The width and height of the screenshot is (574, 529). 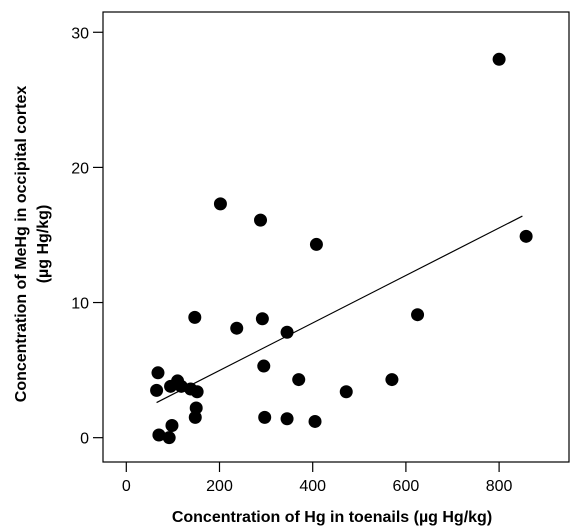 I want to click on y-axis: 0 10 20 30, so click(x=87, y=236).